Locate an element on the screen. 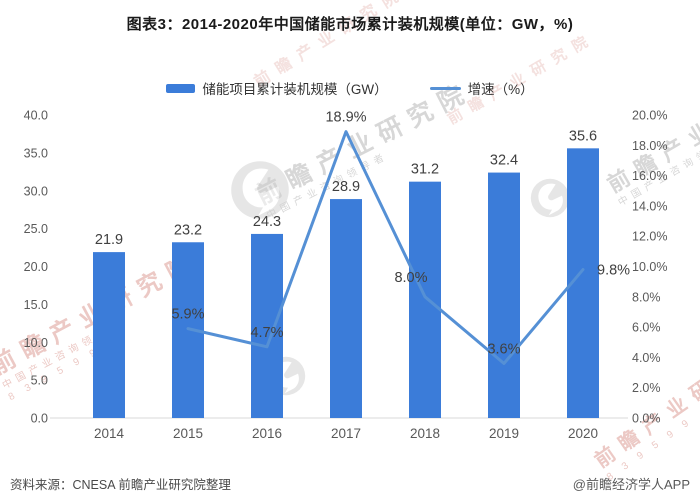  x-axis-label: 2020 is located at coordinates (583, 433).